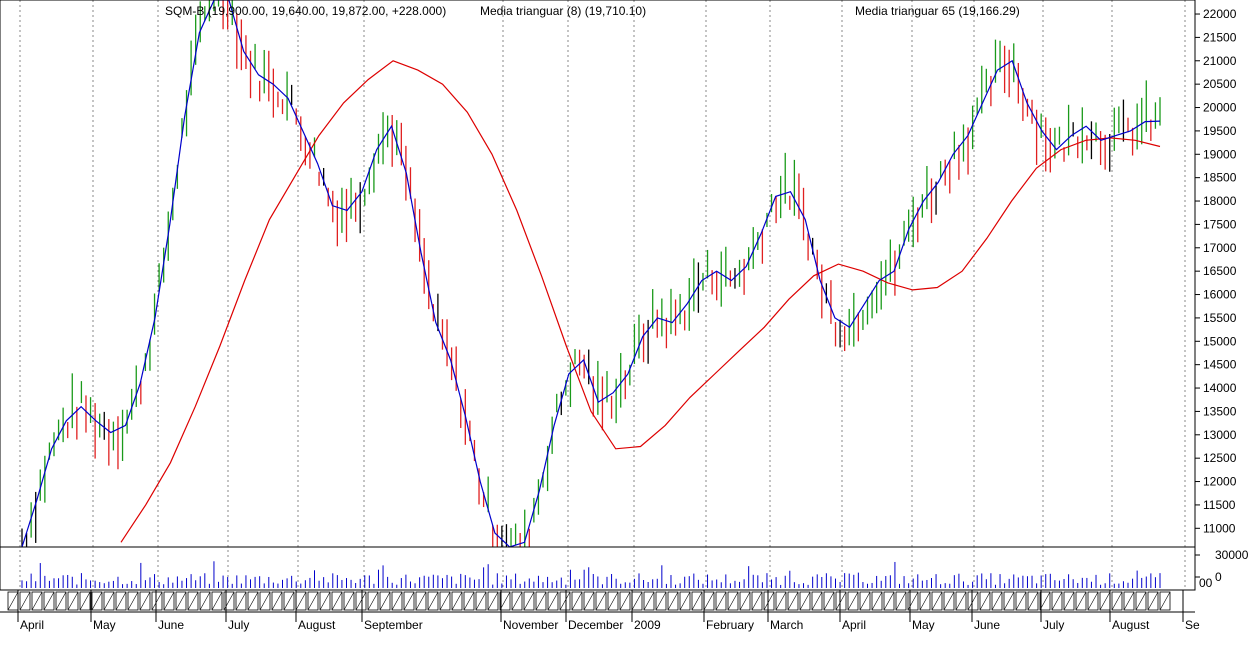 This screenshot has height=661, width=1250. What do you see at coordinates (1220, 271) in the screenshot?
I see `price-tick-label: 16500` at bounding box center [1220, 271].